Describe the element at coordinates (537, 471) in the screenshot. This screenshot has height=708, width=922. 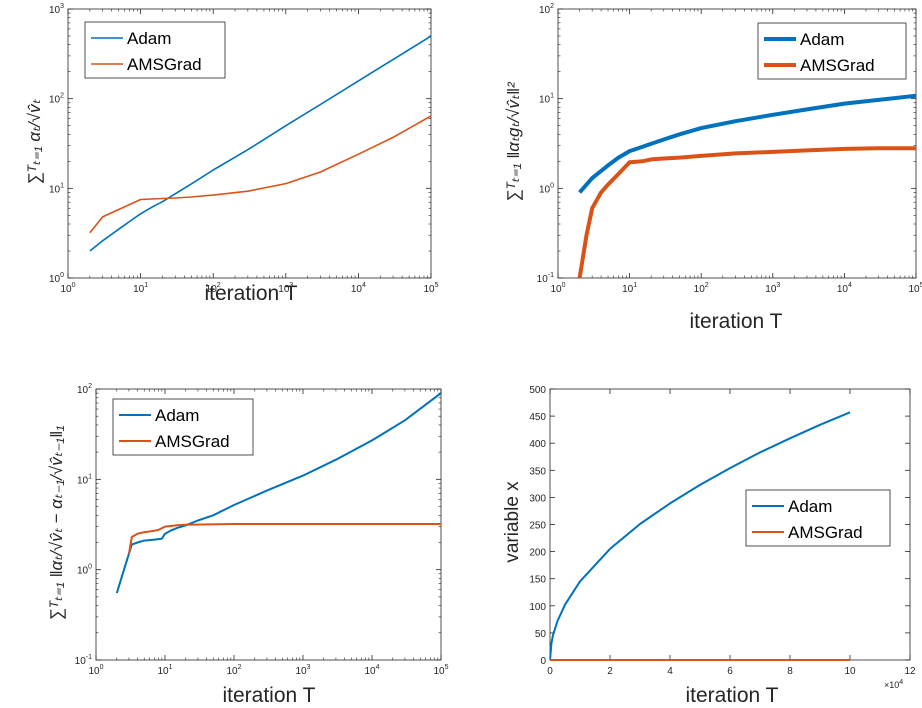
I see `y-tick-label: 350` at that location.